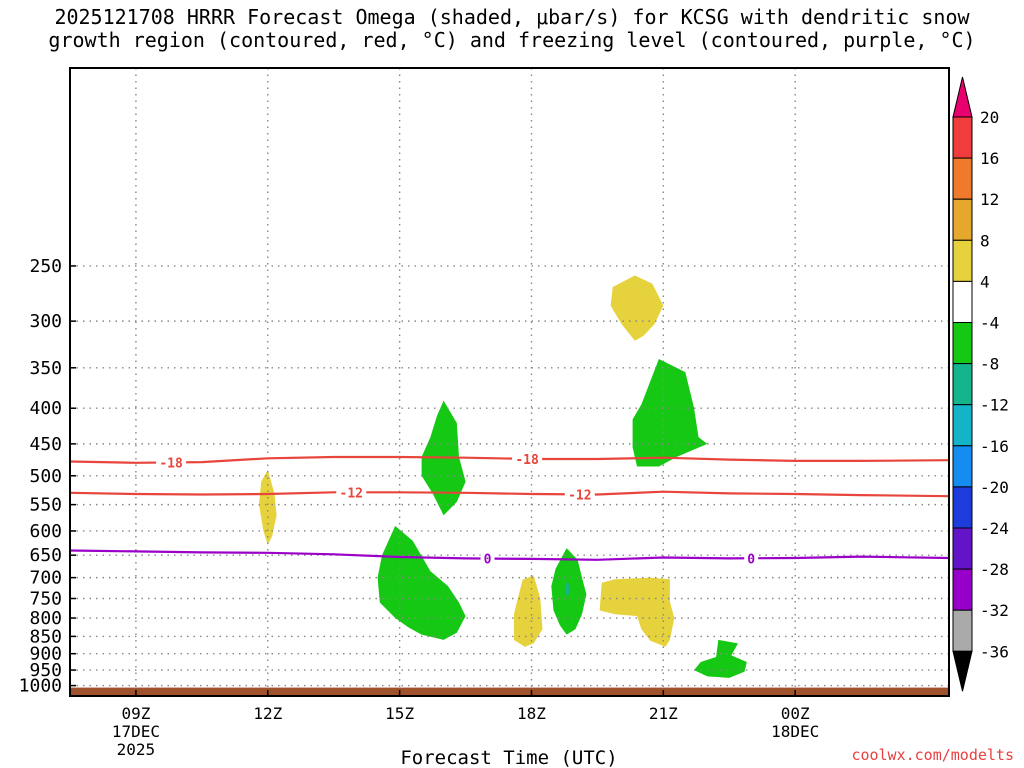 This screenshot has width=1024, height=768. Describe the element at coordinates (994, 610) in the screenshot. I see `colorbar-label-12: -32` at that location.